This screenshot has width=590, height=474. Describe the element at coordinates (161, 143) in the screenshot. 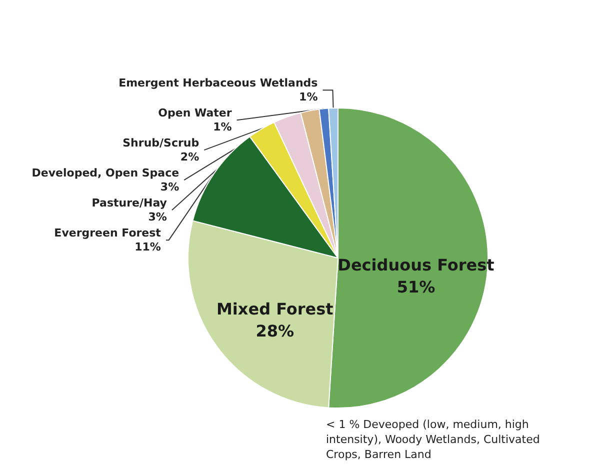

I see `slice-label: Shrub/Scrub` at that location.